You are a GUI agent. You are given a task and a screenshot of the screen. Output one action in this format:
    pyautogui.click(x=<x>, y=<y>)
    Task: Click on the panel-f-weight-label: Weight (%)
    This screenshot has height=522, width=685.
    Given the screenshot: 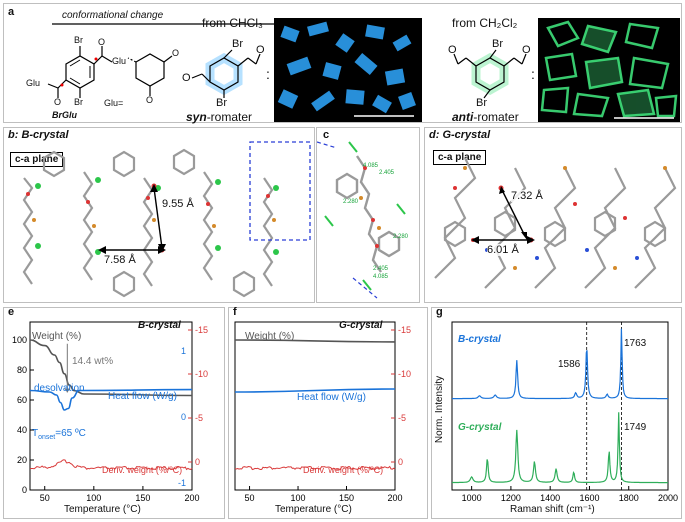 What is the action you would take?
    pyautogui.click(x=270, y=336)
    